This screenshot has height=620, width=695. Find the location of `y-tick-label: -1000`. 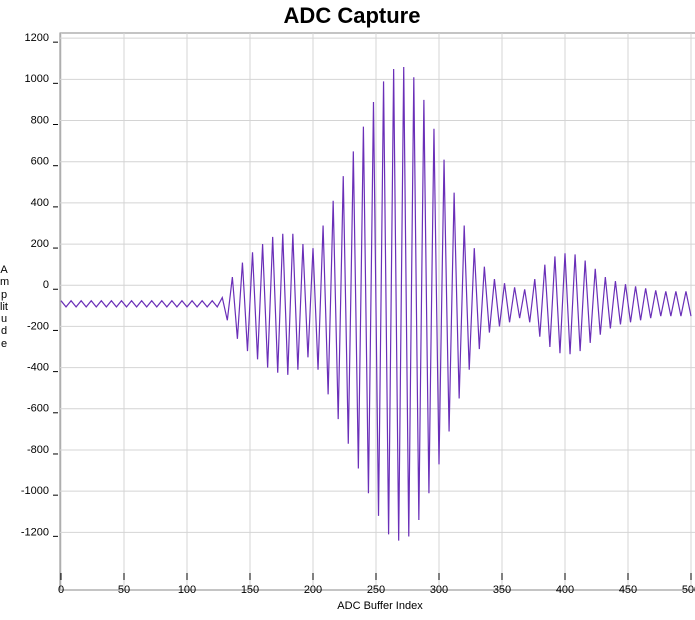

y-tick-label: -1000 is located at coordinates (35, 491).